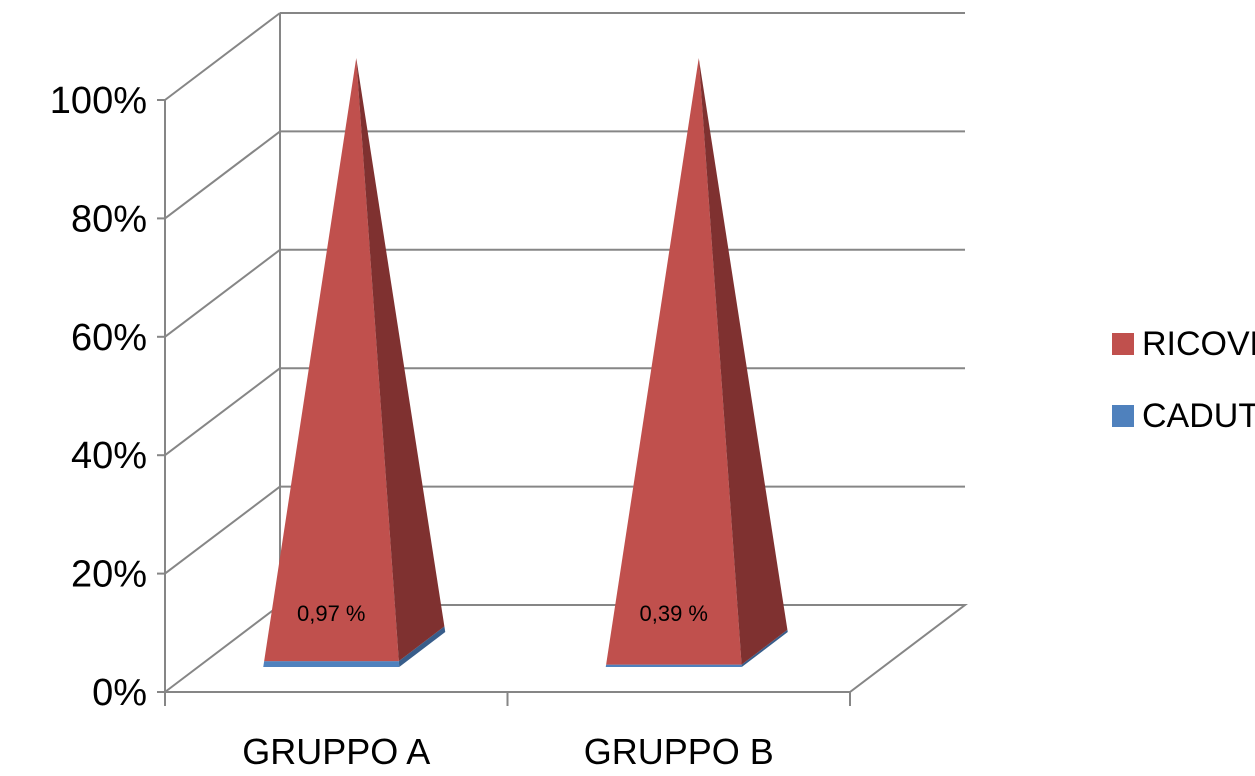  Describe the element at coordinates (1198, 344) in the screenshot. I see `legend-label: RICOVERI` at that location.